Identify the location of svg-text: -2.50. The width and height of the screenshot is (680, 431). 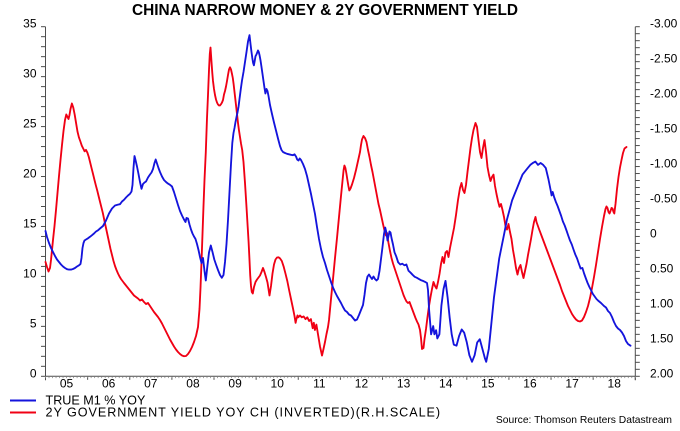
(664, 59).